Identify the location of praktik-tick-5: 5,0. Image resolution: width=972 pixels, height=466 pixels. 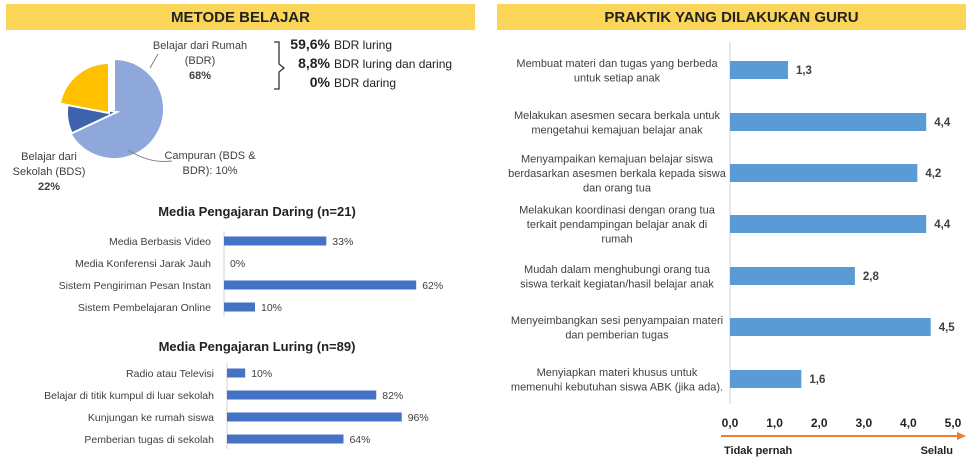
(953, 423).